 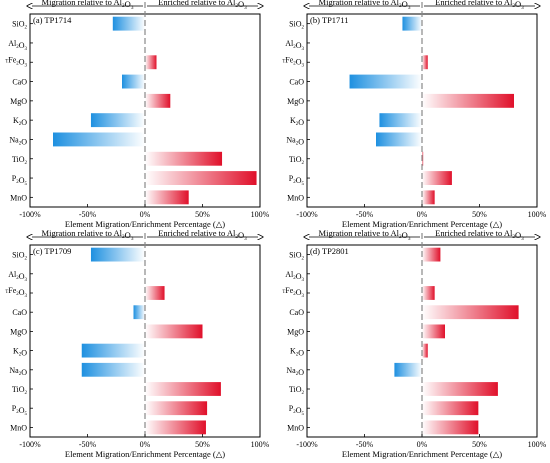 I want to click on panel-label: (d) TP2801, so click(x=329, y=251).